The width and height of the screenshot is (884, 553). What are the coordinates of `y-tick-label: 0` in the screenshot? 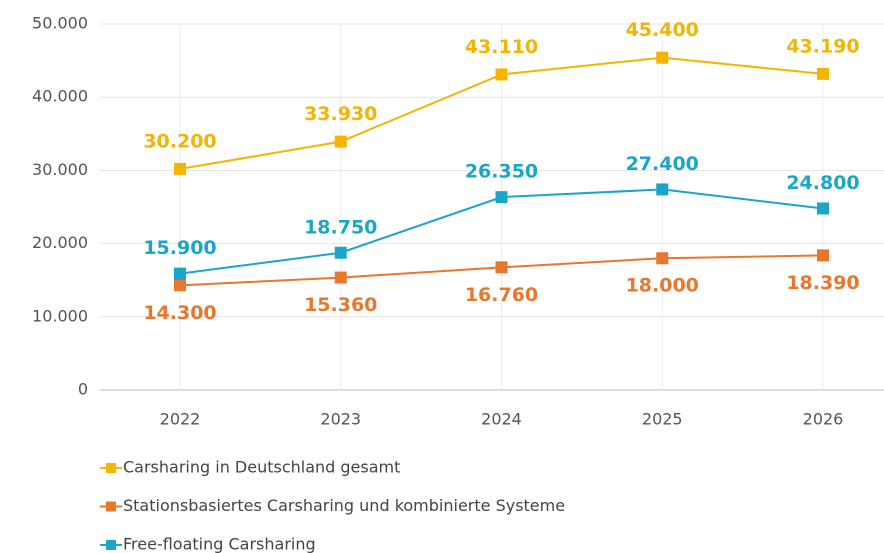 It's located at (83, 389).